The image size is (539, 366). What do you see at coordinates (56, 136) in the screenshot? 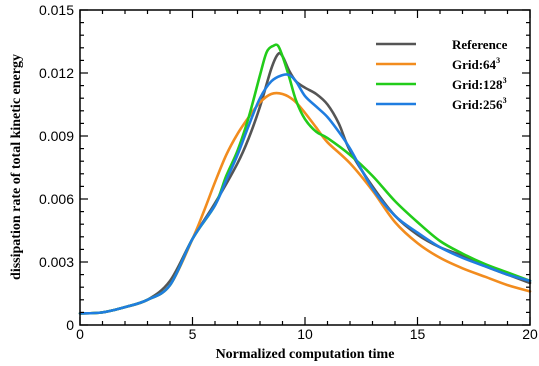
I see `y-tick-label: 0.009` at bounding box center [56, 136].